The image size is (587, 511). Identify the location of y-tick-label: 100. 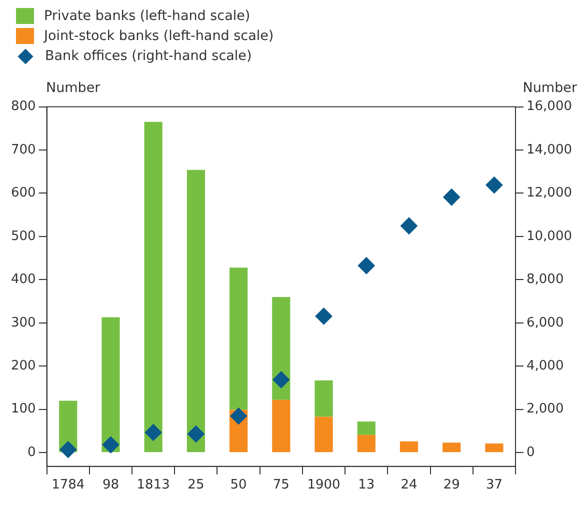
(23, 409).